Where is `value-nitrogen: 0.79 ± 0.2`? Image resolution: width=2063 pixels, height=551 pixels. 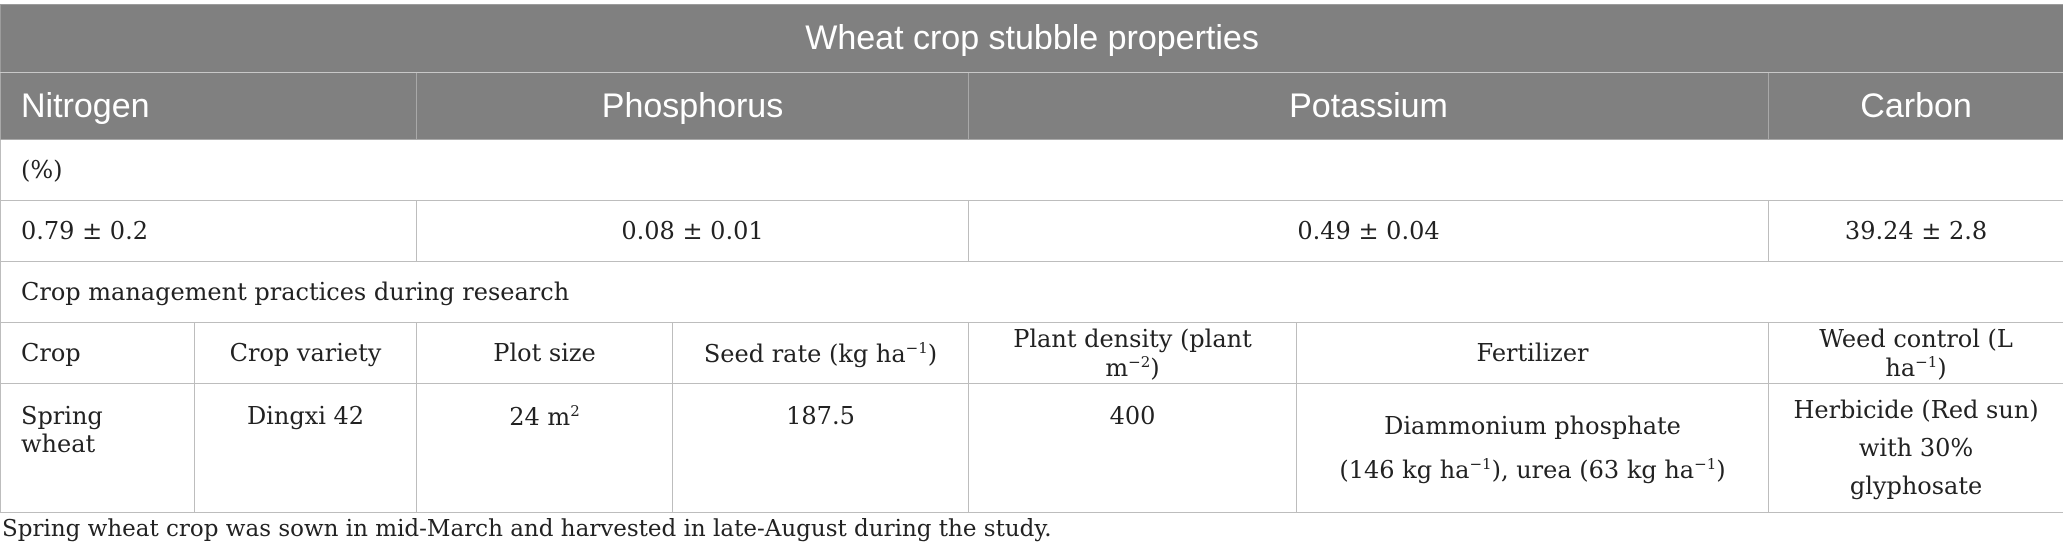
value-nitrogen: 0.79 ± 0.2 is located at coordinates (208, 231).